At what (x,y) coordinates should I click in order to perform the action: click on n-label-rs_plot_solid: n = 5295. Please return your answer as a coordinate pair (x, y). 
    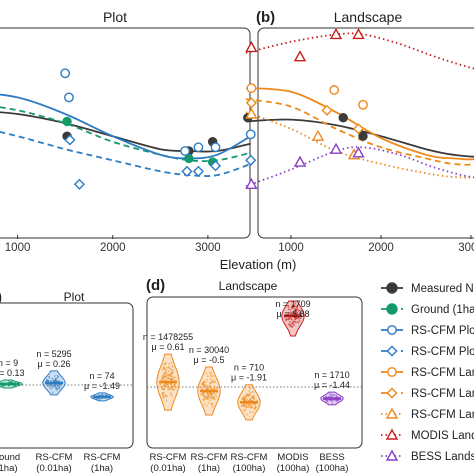
    Looking at the image, I should click on (53, 354).